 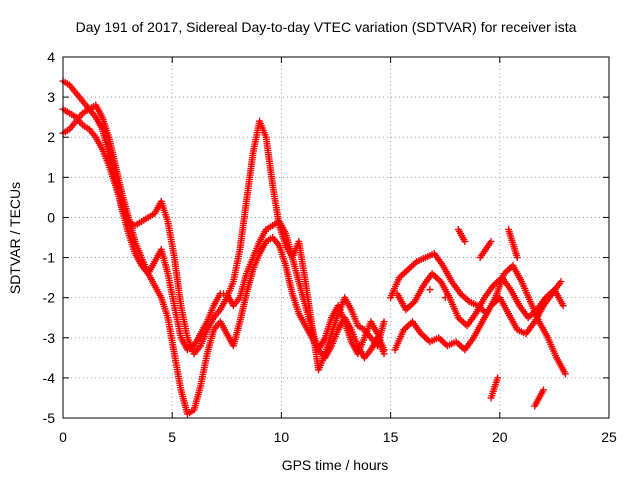 What do you see at coordinates (391, 437) in the screenshot?
I see `x-tick-label: 15` at bounding box center [391, 437].